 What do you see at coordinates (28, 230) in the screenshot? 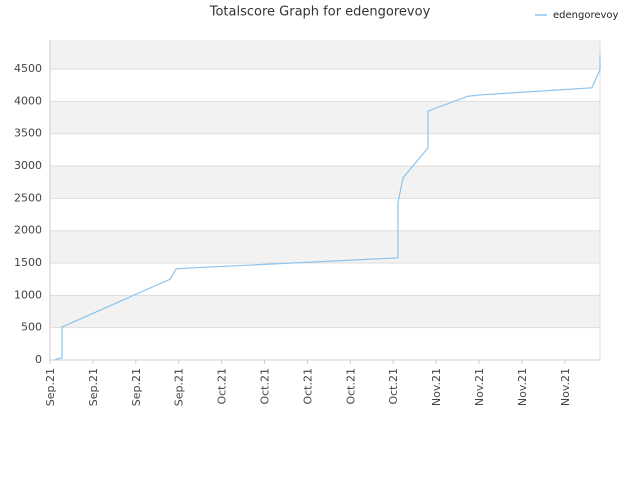
I see `y-tick-label: 2000` at bounding box center [28, 230].